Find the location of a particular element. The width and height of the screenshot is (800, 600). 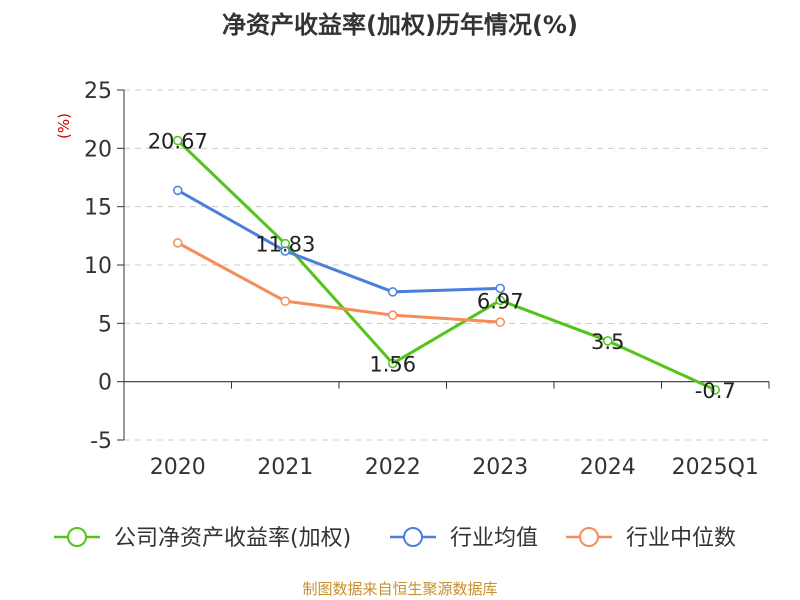

data-label: 1.56 is located at coordinates (392, 364).